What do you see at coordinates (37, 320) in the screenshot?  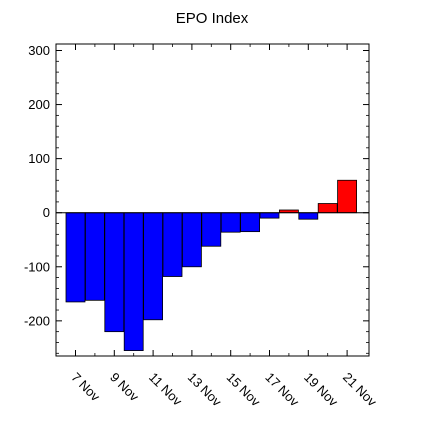 I see `y-tick-label: -200` at bounding box center [37, 320].